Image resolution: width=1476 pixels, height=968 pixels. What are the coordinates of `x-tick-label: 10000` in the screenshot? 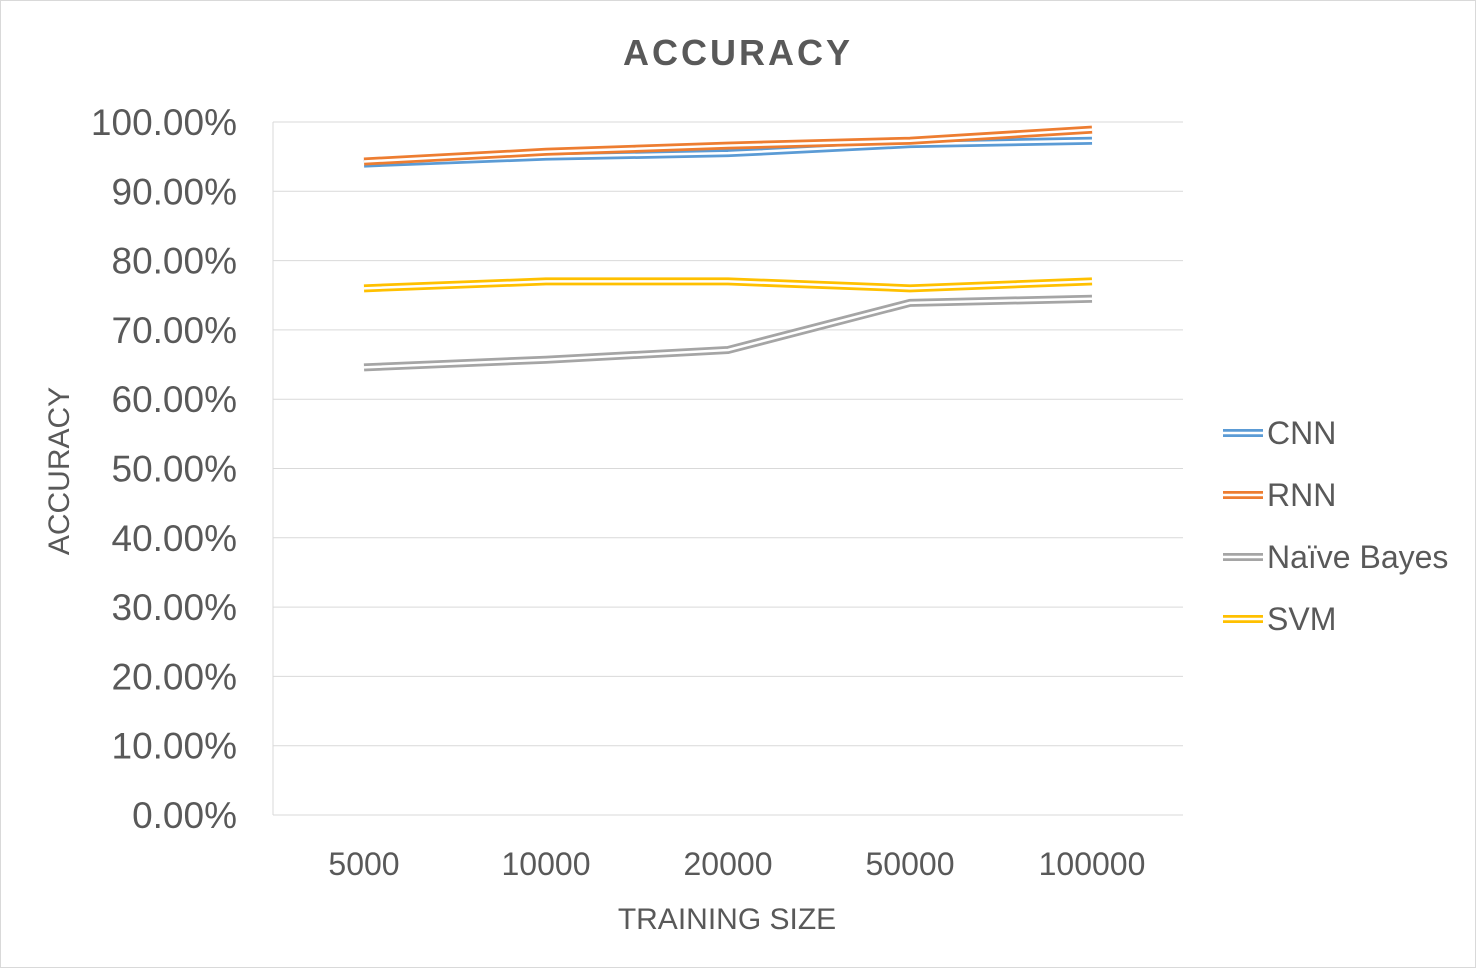 It's located at (546, 864).